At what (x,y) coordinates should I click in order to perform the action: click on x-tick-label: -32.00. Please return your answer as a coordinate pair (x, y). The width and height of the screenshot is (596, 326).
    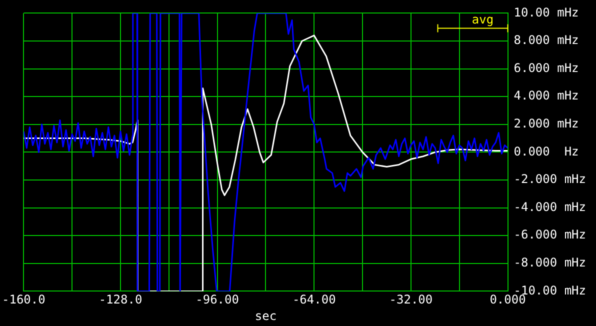
    Looking at the image, I should click on (411, 299).